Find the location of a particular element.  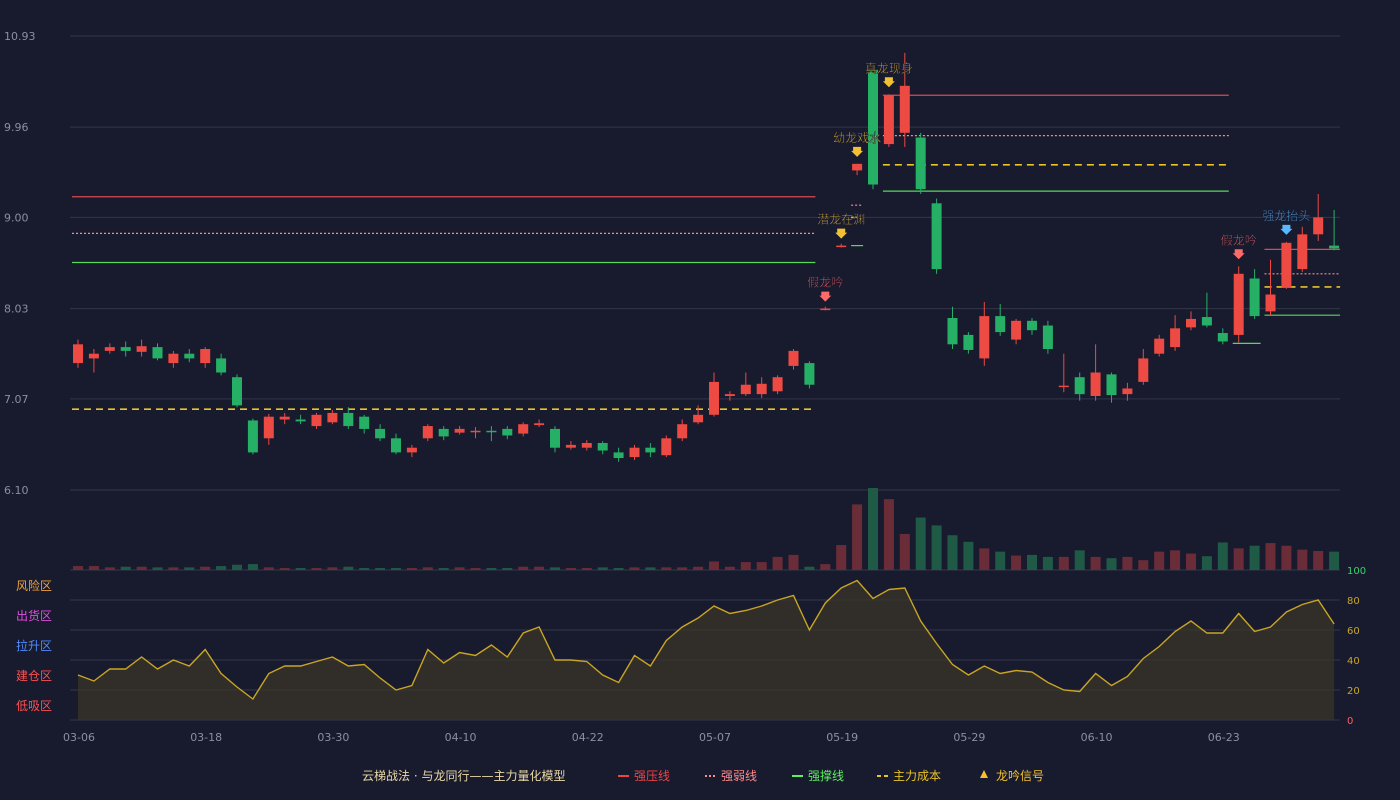

price-tick-label: 6.10 is located at coordinates (16, 490).